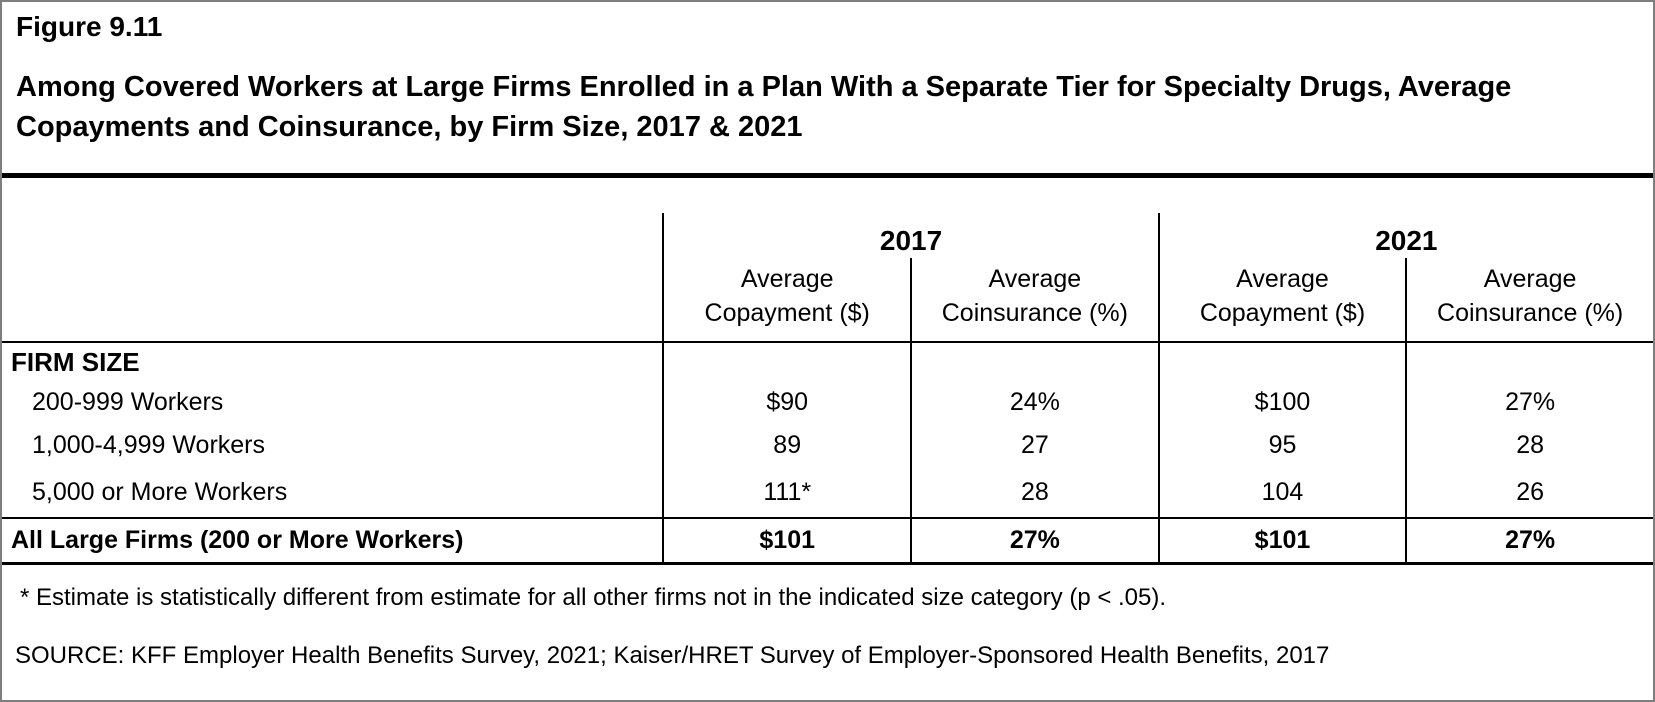 This screenshot has width=1655, height=702. What do you see at coordinates (148, 445) in the screenshot?
I see `row-label: 1,000-4,999 Workers` at bounding box center [148, 445].